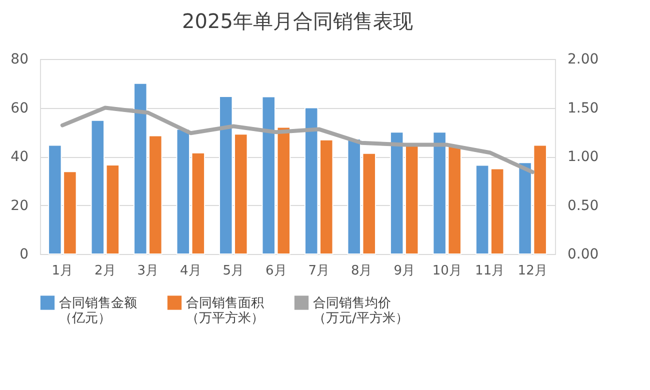 This screenshot has height=390, width=650. Describe the element at coordinates (225, 311) in the screenshot. I see `legend-label: 合同销售面积（万平方米）` at that location.